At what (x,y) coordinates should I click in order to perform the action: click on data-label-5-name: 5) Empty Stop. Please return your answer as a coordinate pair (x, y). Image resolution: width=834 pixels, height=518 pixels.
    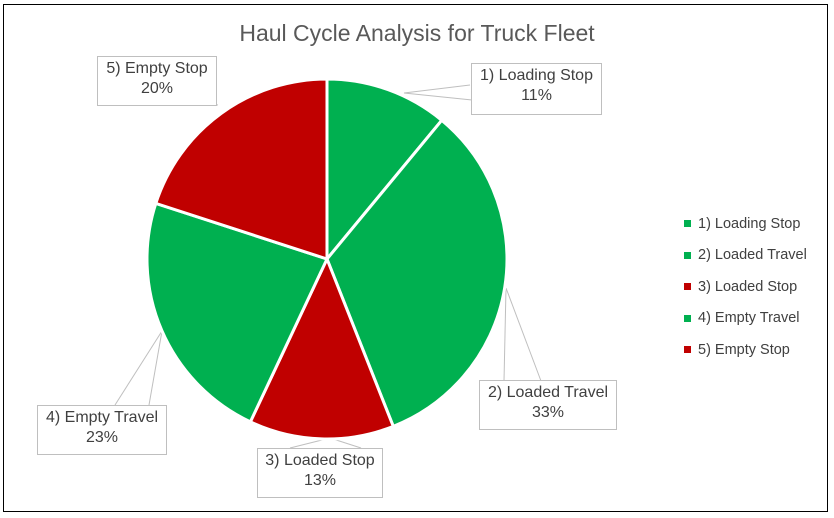
    Looking at the image, I should click on (157, 68).